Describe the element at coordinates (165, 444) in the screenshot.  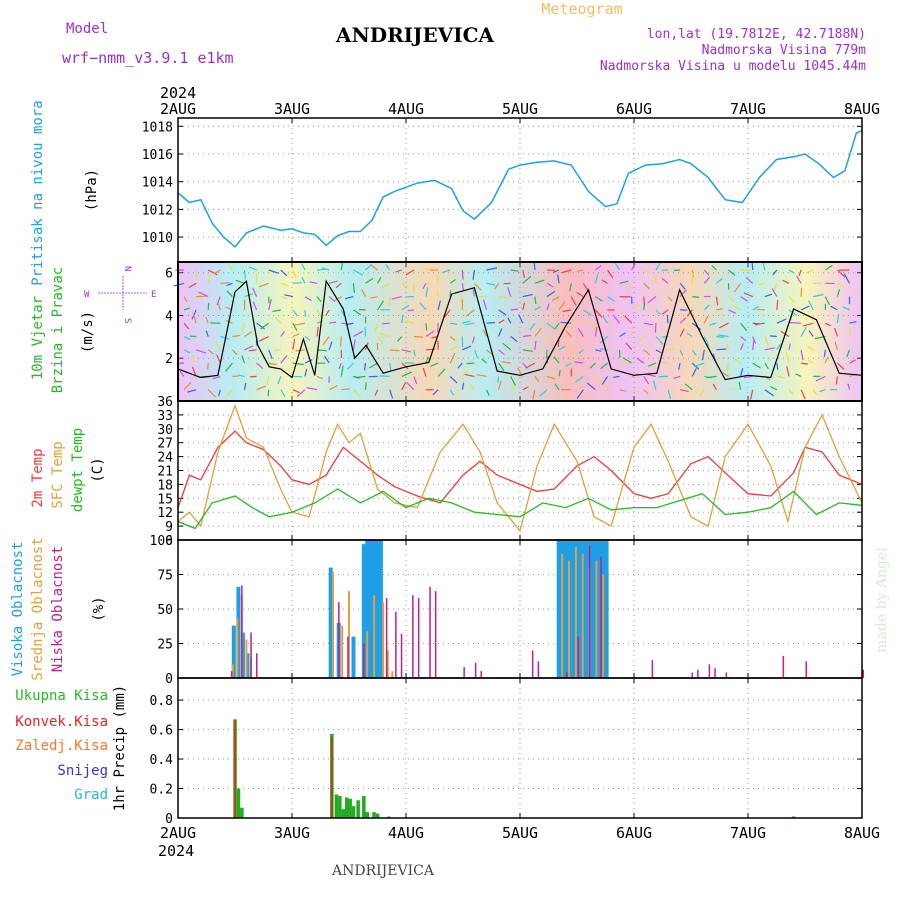
I see `y-tick-label: 27` at that location.